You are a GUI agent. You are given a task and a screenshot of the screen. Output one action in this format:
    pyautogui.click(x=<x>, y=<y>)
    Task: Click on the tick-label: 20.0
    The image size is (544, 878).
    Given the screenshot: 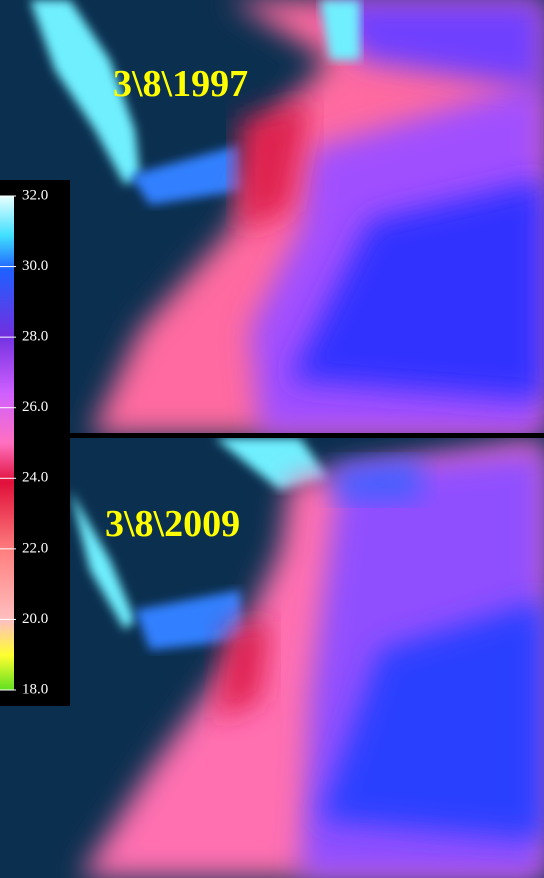 What is the action you would take?
    pyautogui.click(x=35, y=619)
    